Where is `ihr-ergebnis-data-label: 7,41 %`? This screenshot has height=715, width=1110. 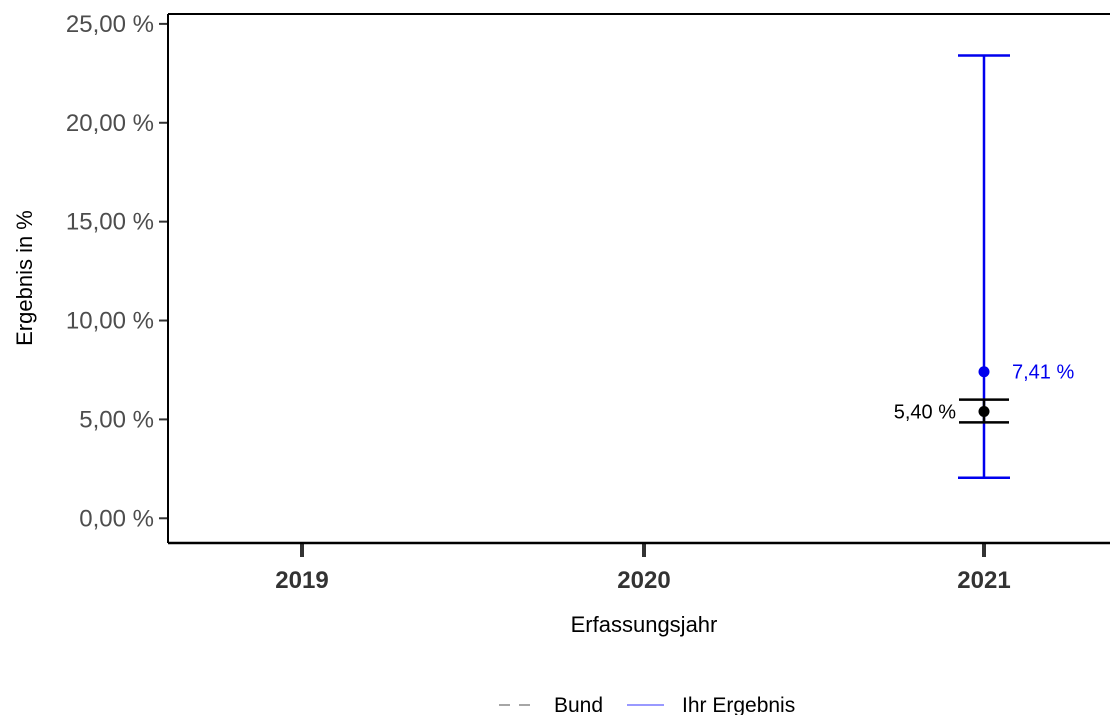 ihr-ergebnis-data-label: 7,41 % is located at coordinates (1043, 373).